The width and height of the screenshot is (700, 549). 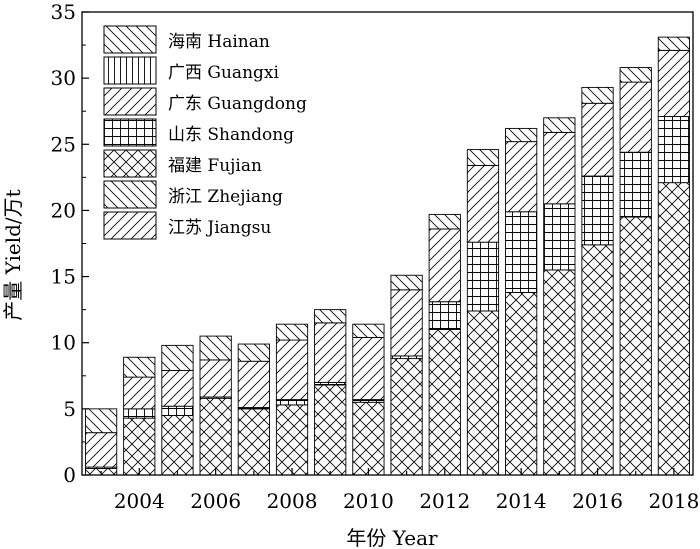 What do you see at coordinates (63, 12) in the screenshot?
I see `y-tick-label-35: 35` at bounding box center [63, 12].